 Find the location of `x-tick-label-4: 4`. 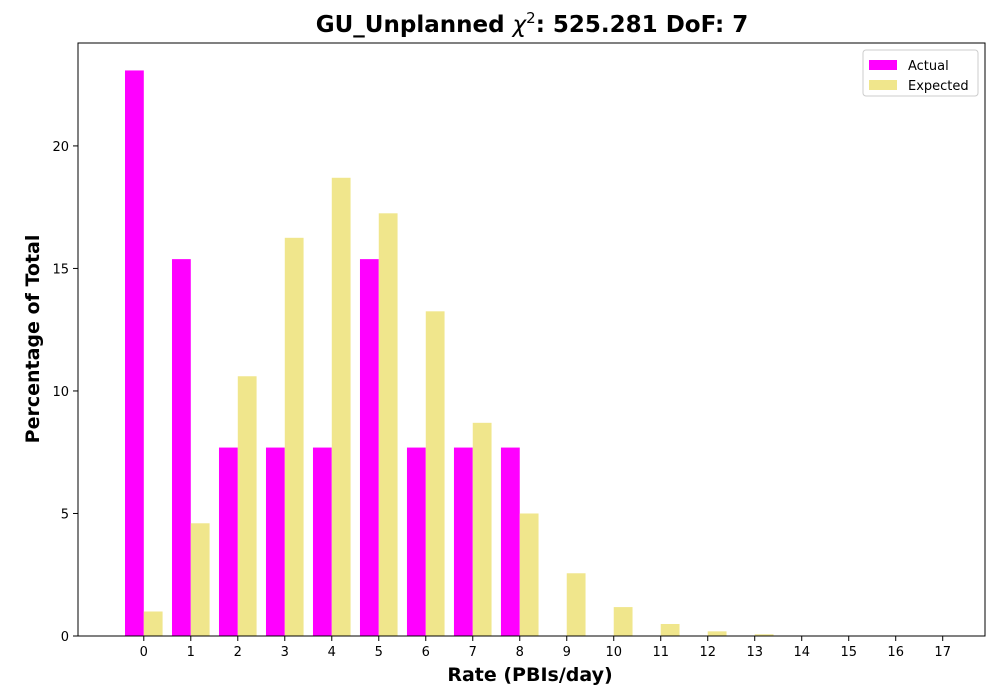

x-tick-label-4: 4 is located at coordinates (332, 652).